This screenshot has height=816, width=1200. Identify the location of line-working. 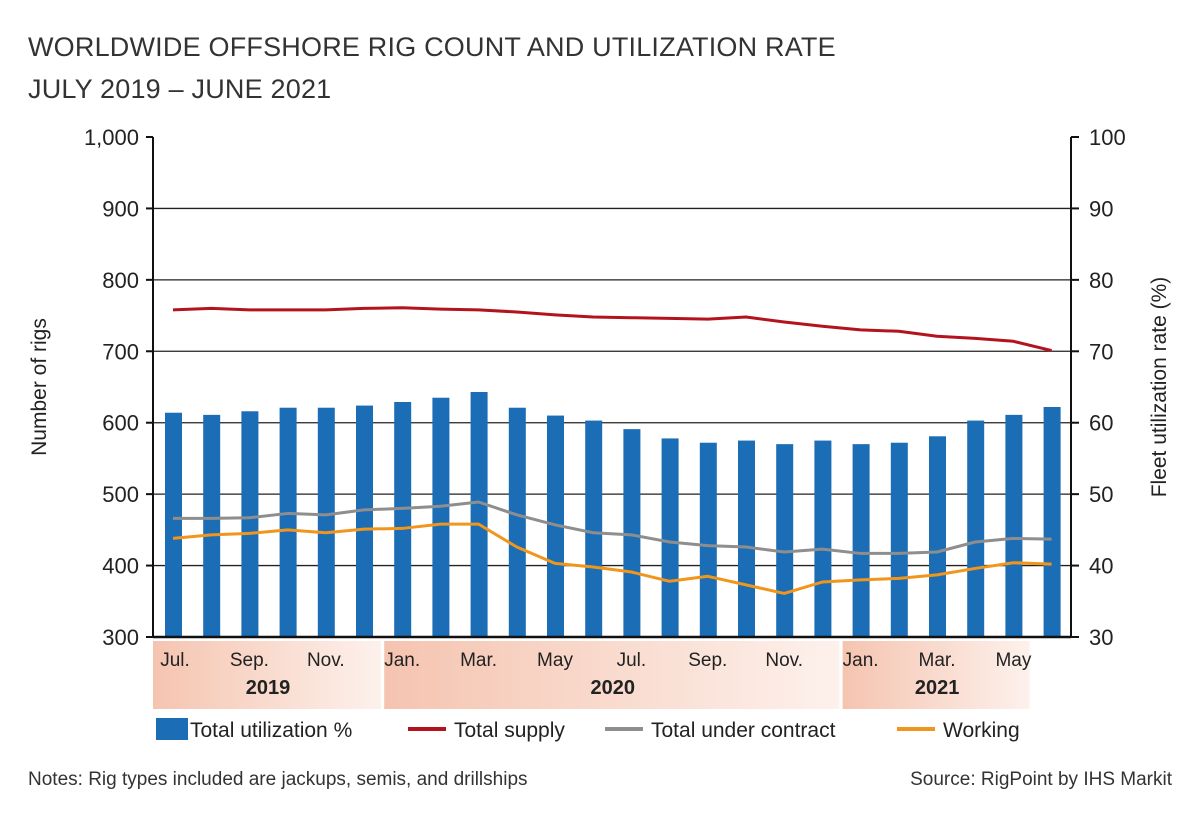
(612, 558).